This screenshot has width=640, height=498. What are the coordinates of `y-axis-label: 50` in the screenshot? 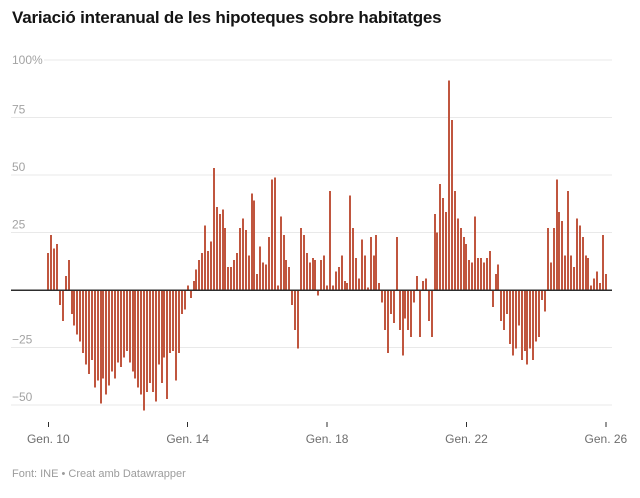 It's located at (19, 167).